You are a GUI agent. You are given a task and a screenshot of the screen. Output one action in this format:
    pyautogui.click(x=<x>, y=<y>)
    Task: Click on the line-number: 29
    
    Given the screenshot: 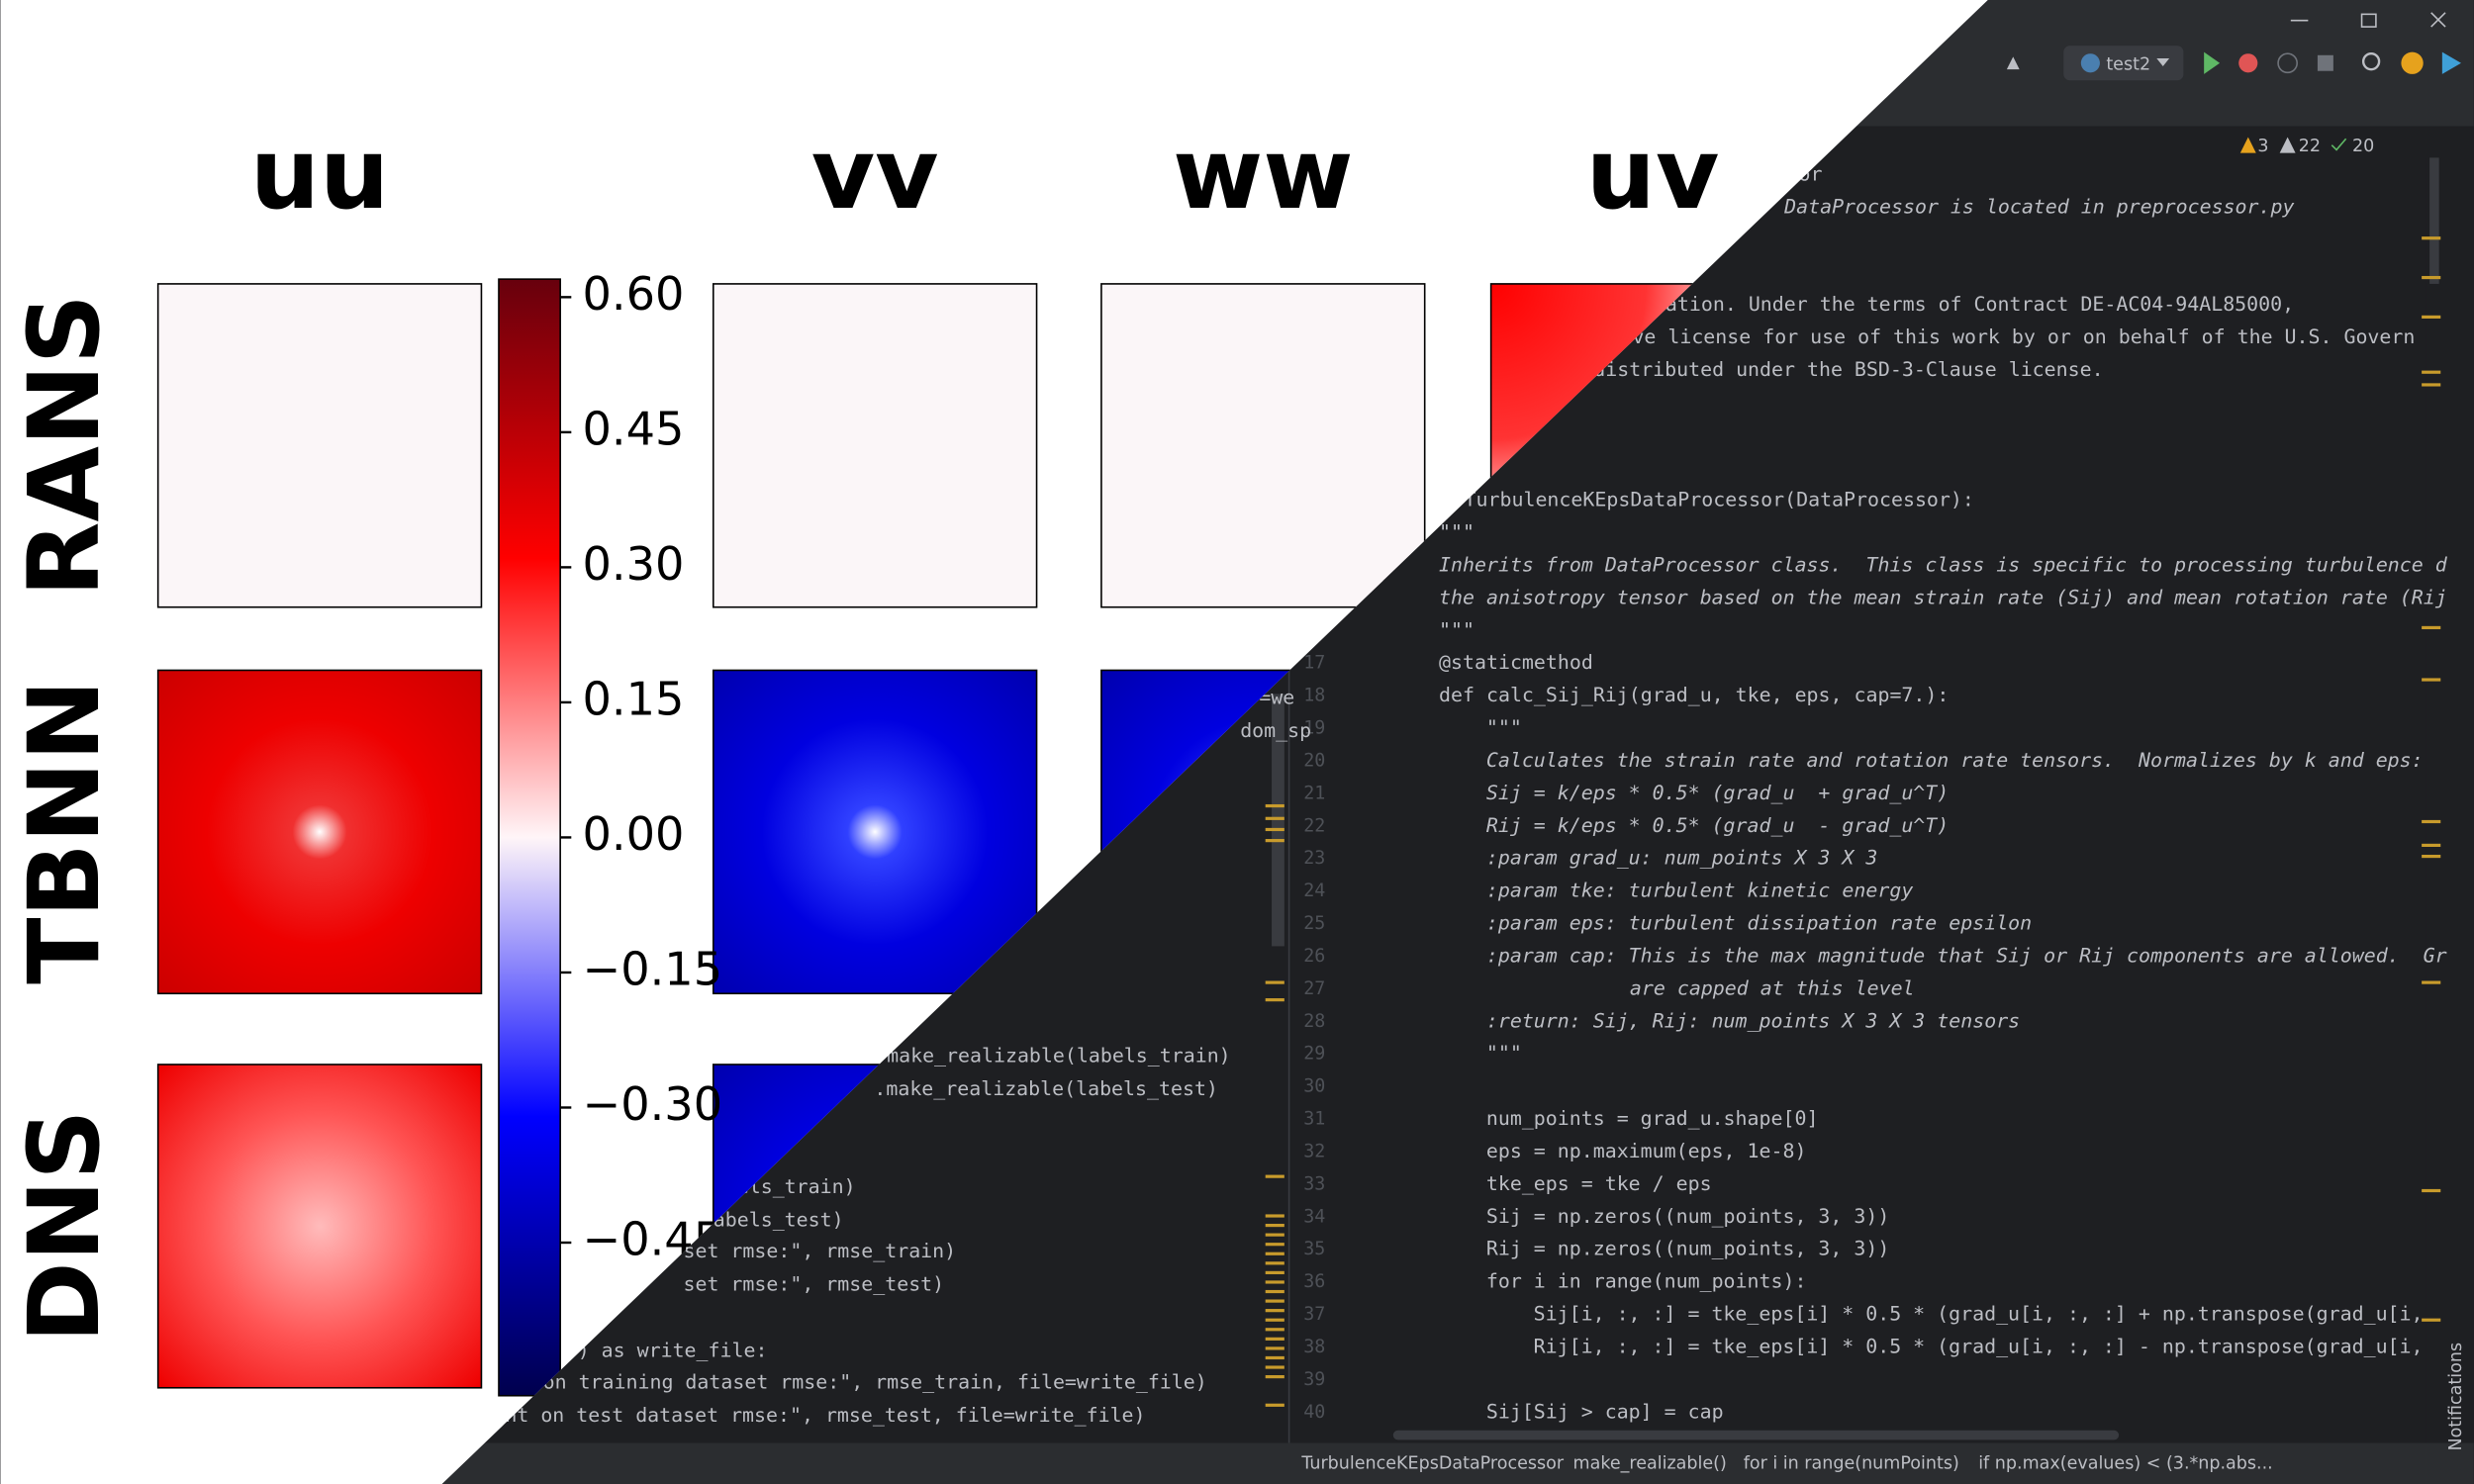 What is the action you would take?
    pyautogui.click(x=1314, y=1054)
    